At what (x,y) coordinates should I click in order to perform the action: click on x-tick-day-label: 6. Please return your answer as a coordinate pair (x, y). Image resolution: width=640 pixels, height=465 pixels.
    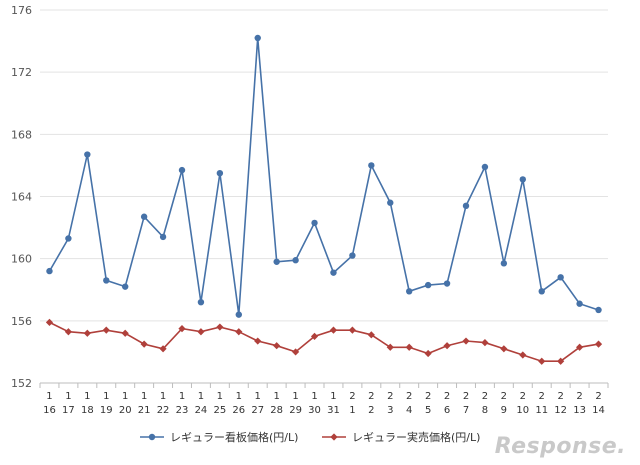
    Looking at the image, I should click on (447, 410).